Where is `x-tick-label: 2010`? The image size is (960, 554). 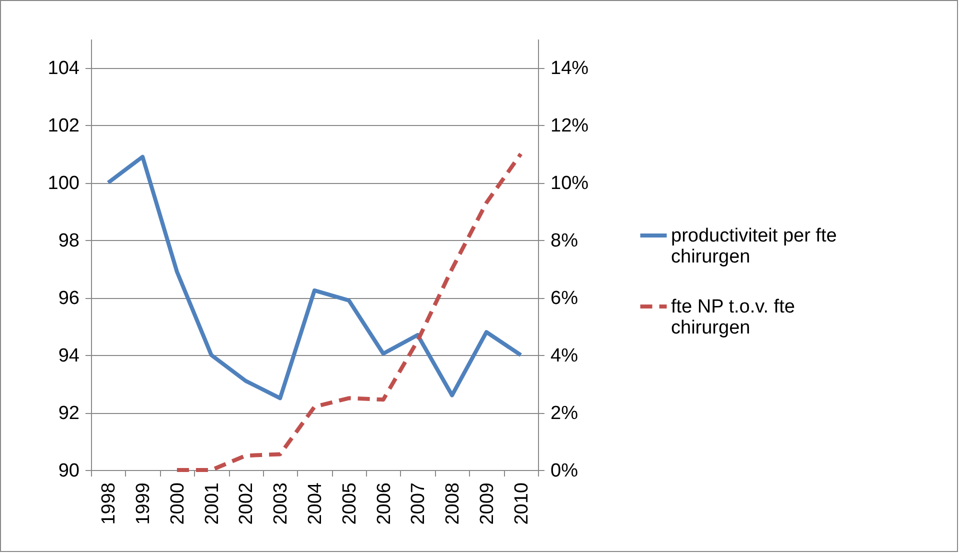 x-tick-label: 2010 is located at coordinates (521, 503).